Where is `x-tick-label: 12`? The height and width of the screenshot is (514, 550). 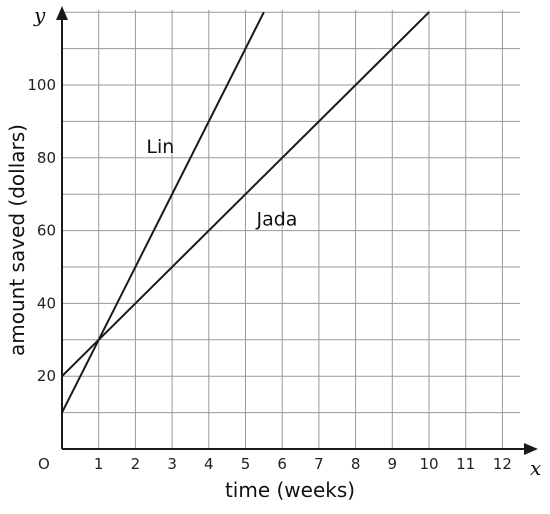
x-tick-label: 12 is located at coordinates (502, 464).